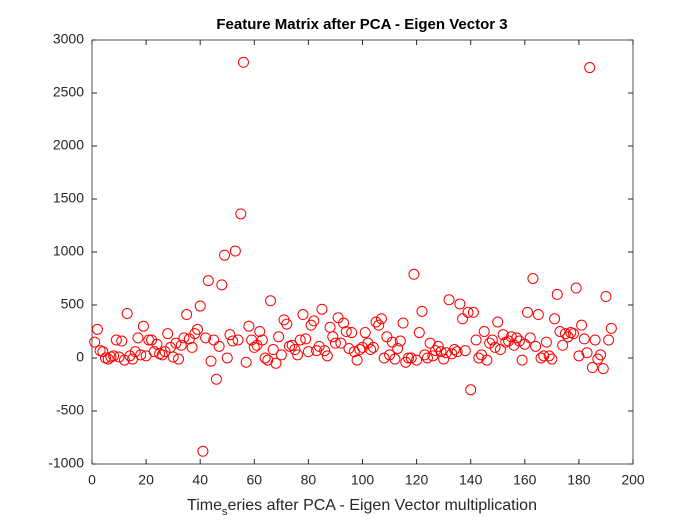 This screenshot has width=700, height=530. Describe the element at coordinates (92, 480) in the screenshot. I see `x-tick-label: 0` at that location.